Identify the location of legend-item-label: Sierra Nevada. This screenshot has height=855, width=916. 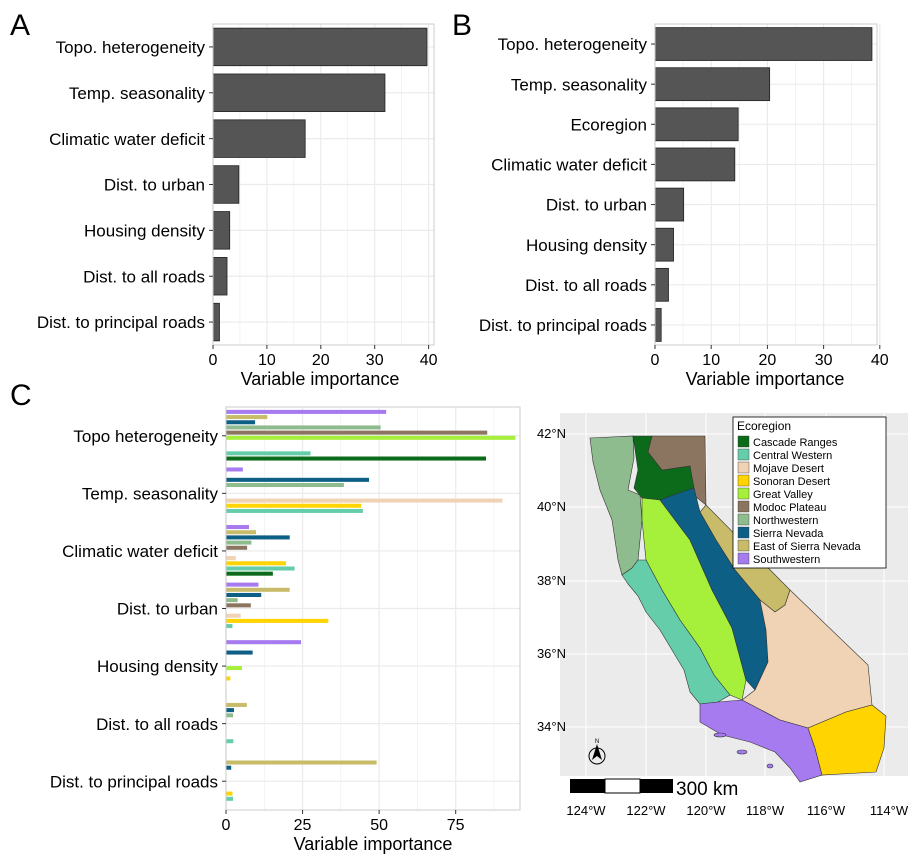
(788, 534).